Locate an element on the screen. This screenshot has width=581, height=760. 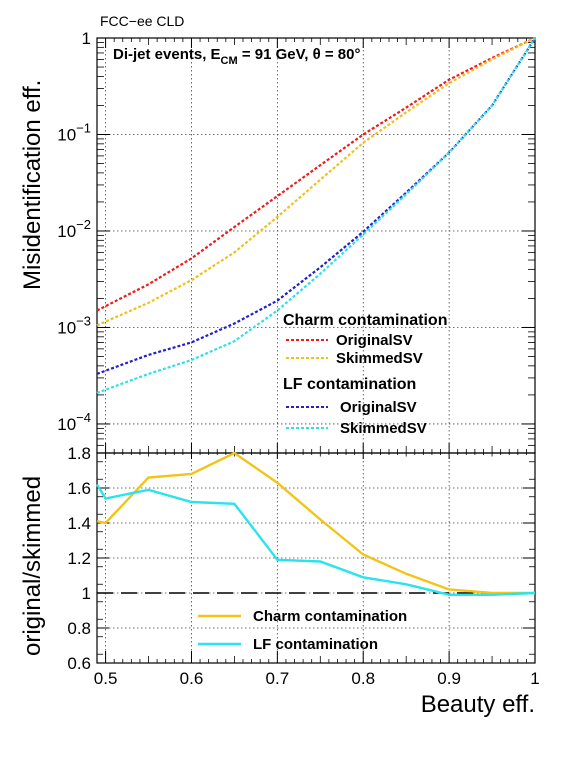
annotation-label: Di-jet events, ECM = 91 GeV, θ = 80° is located at coordinates (236, 56).